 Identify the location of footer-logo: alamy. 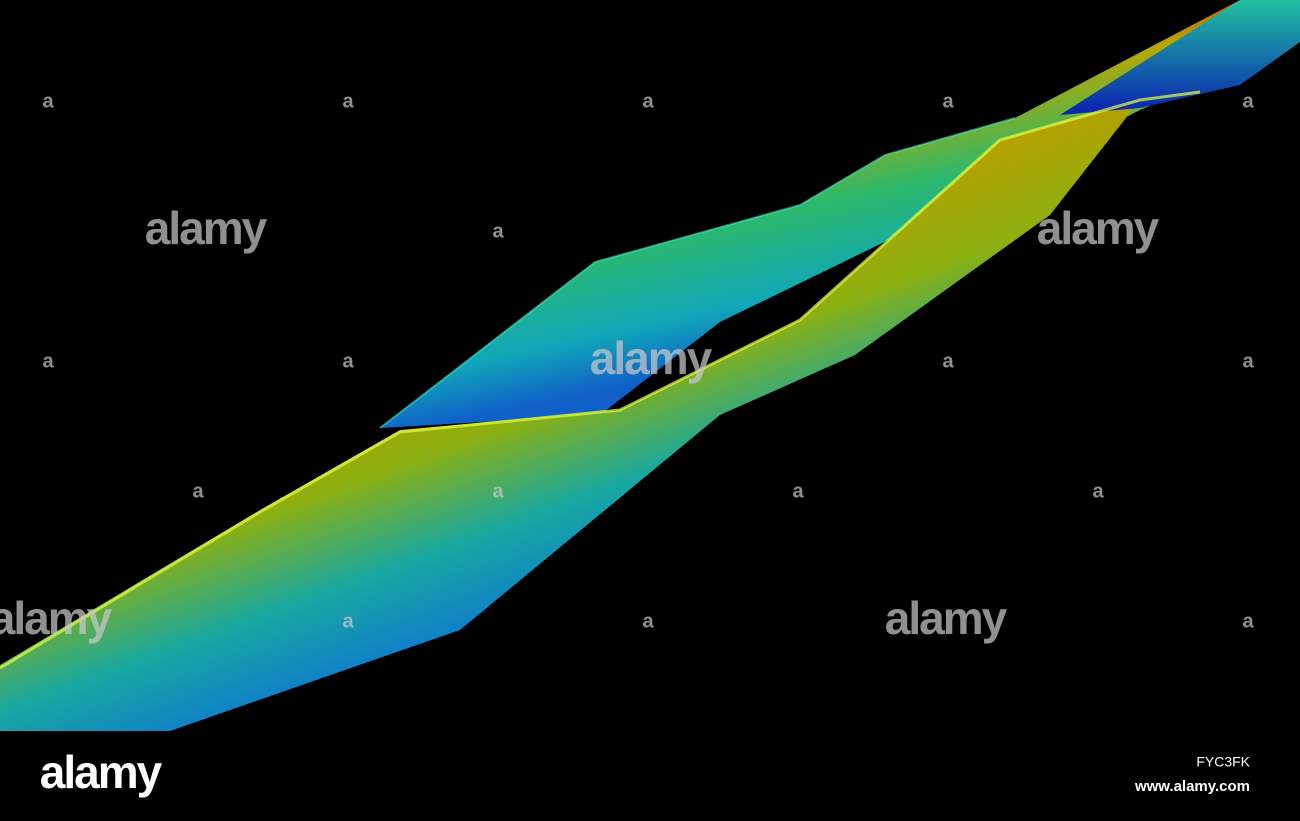
(101, 772).